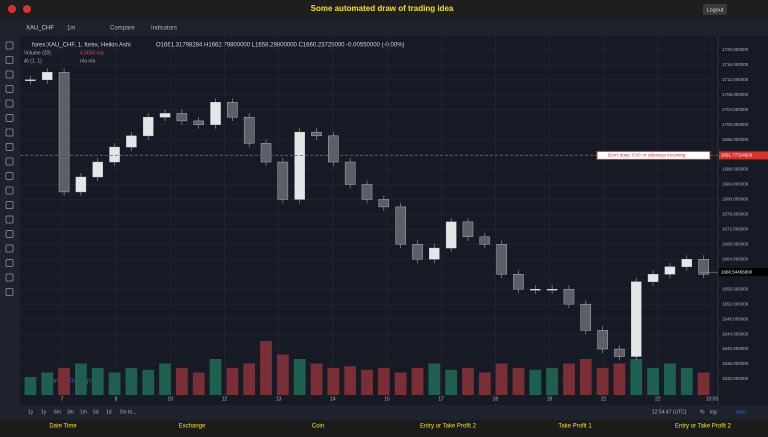  I want to click on log: log, so click(713, 412).